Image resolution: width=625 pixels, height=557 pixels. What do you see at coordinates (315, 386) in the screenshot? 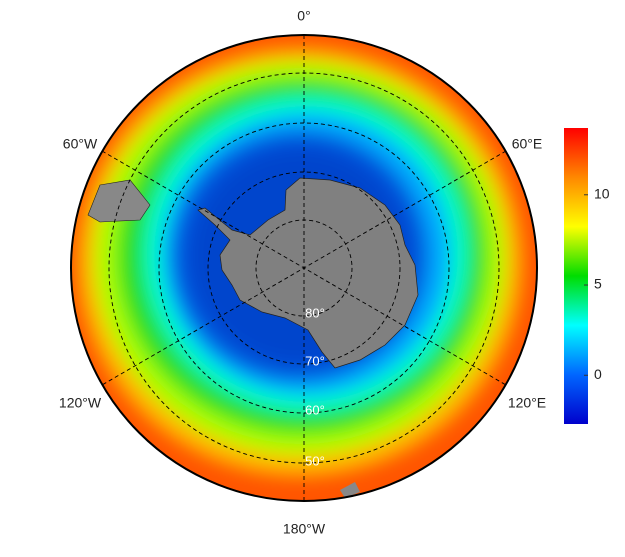
I see `latitude-labels: 80° 70° 60° 50°` at bounding box center [315, 386].